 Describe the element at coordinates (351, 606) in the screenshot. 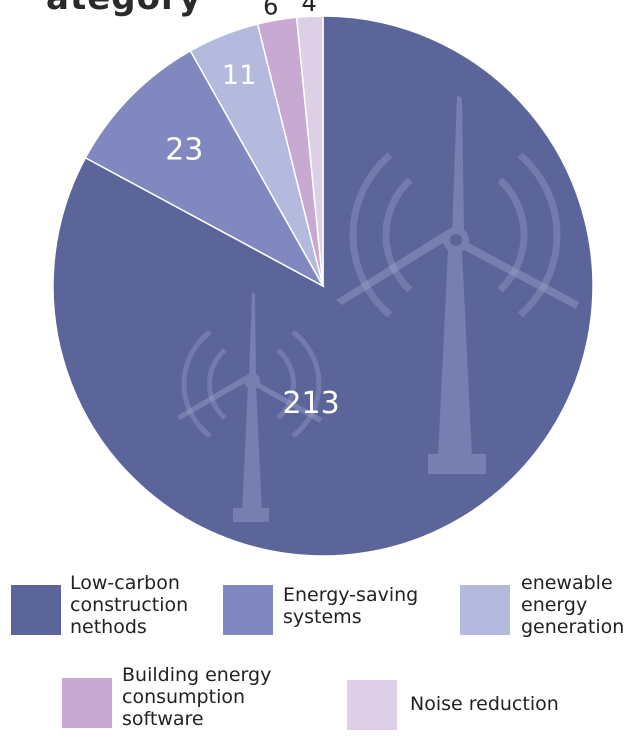

I see `legend-label-energy-saving: Energy-saving systems` at that location.